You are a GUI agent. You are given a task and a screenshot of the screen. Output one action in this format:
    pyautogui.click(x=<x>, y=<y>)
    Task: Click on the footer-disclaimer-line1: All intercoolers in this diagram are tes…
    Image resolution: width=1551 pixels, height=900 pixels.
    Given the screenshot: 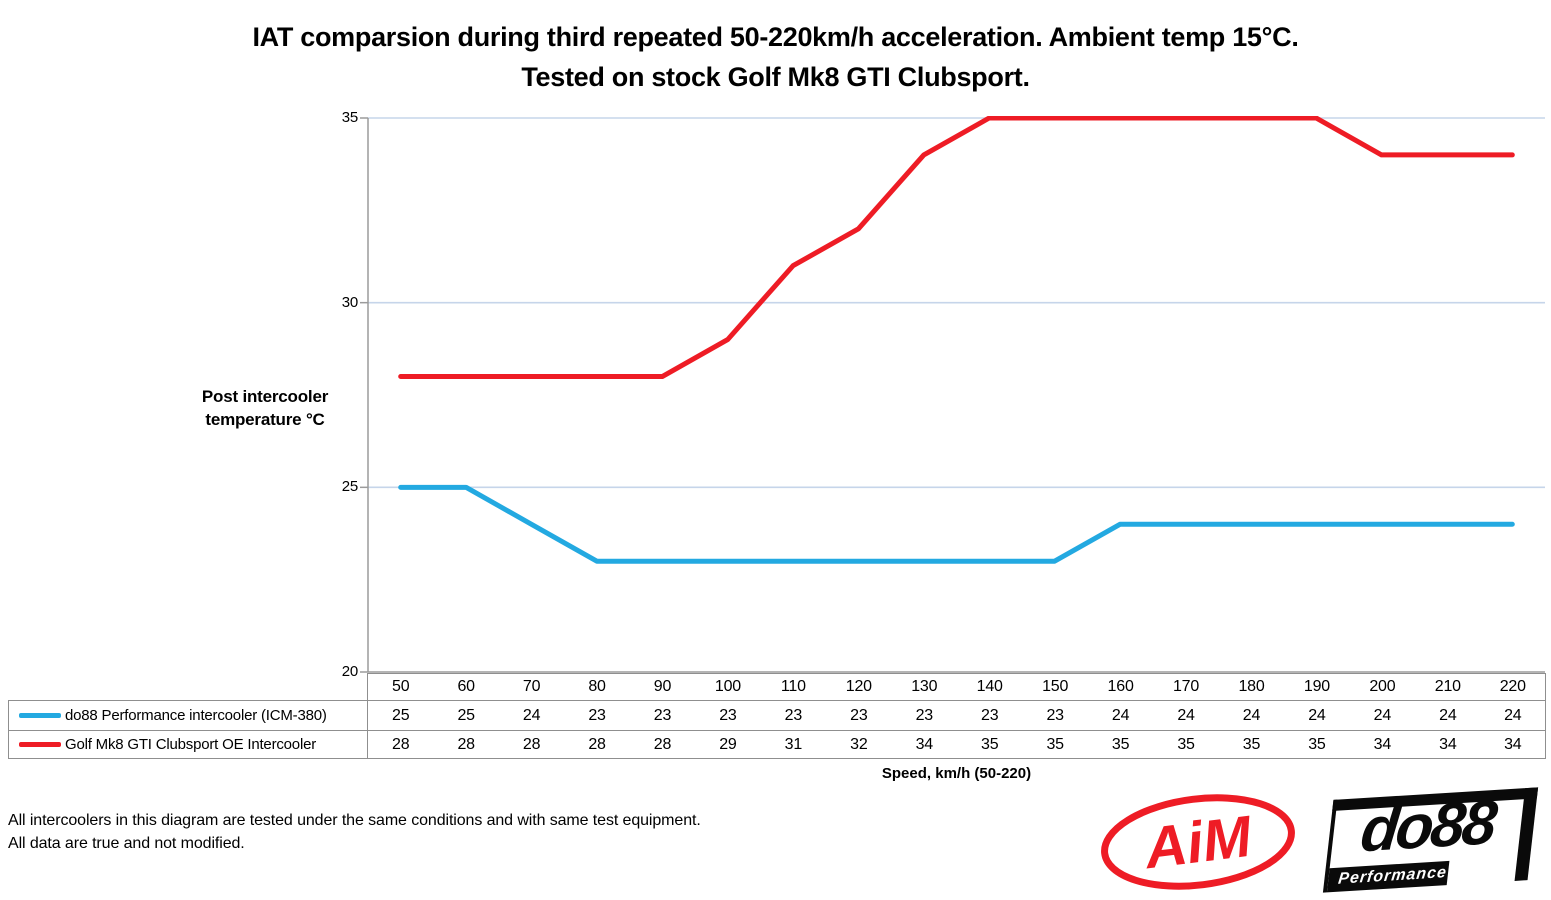 What is the action you would take?
    pyautogui.click(x=354, y=820)
    